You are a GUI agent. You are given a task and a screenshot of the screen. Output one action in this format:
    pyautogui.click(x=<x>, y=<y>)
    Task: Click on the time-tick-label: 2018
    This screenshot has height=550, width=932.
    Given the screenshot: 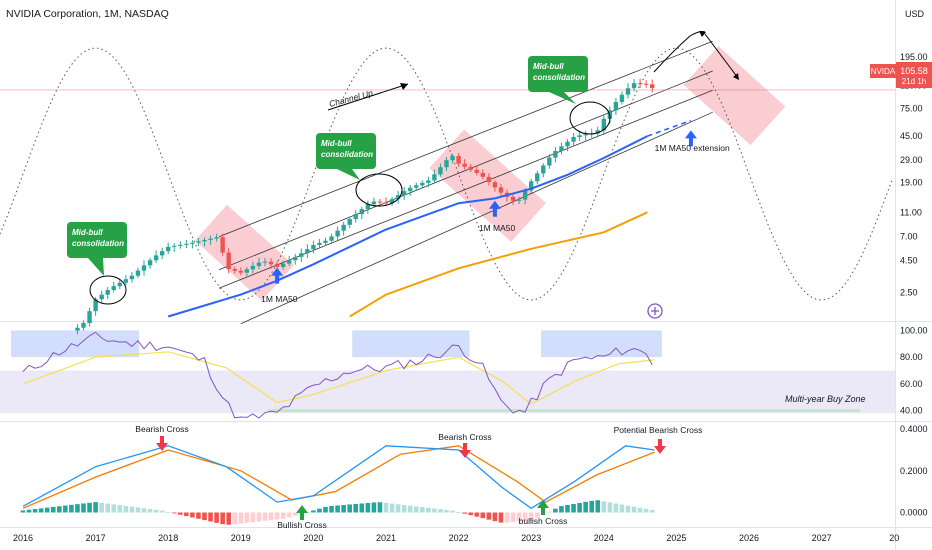 What is the action you would take?
    pyautogui.click(x=168, y=538)
    